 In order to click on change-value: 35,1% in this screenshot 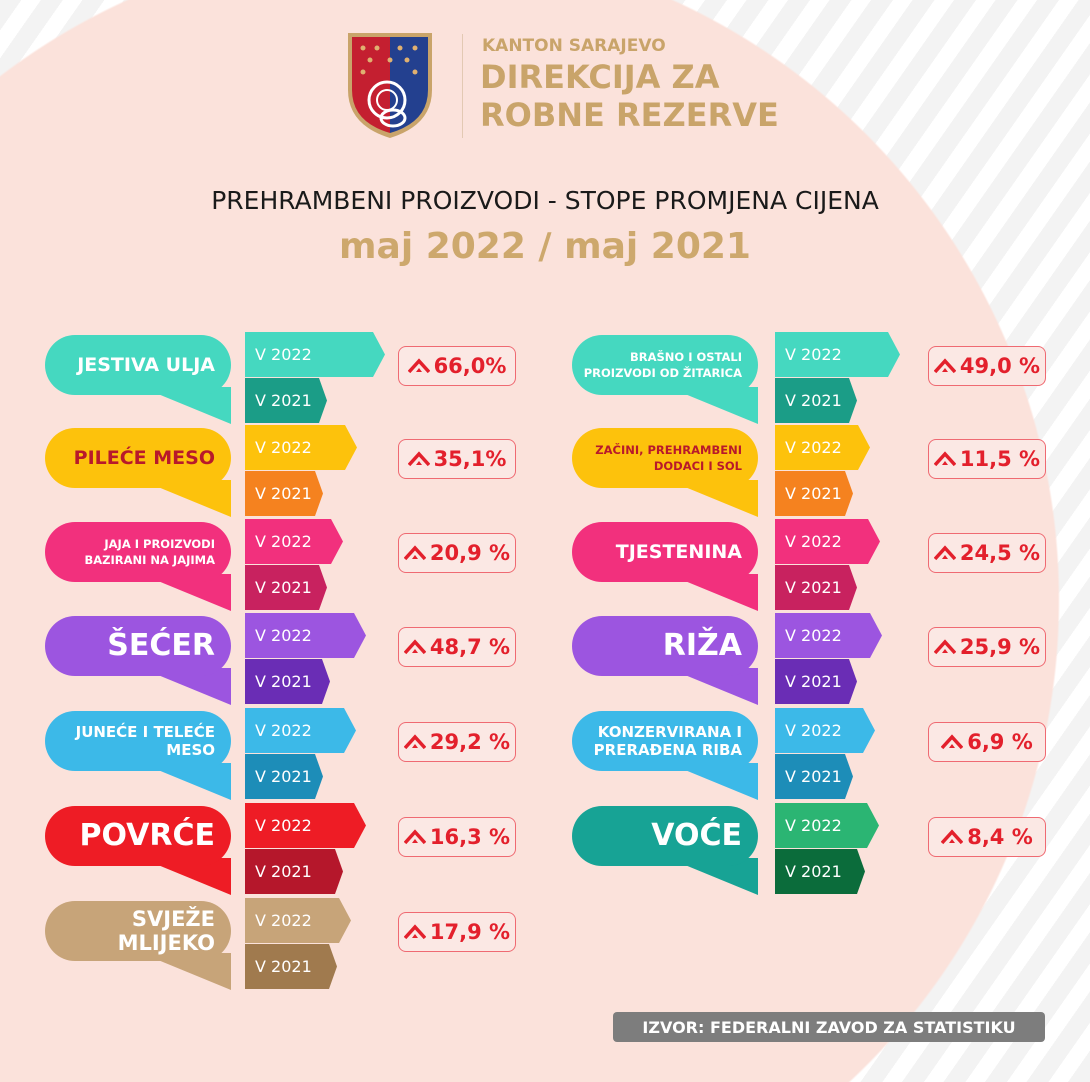, I will do `click(470, 459)`.